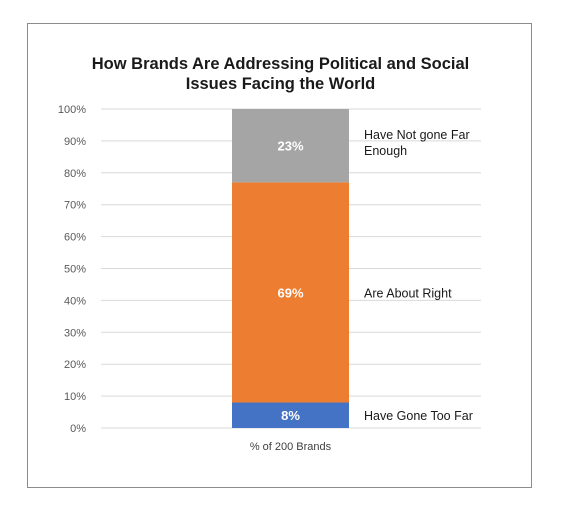 This screenshot has width=566, height=513. What do you see at coordinates (417, 135) in the screenshot?
I see `series-label-2-line-0: Have Not gone Far` at bounding box center [417, 135].